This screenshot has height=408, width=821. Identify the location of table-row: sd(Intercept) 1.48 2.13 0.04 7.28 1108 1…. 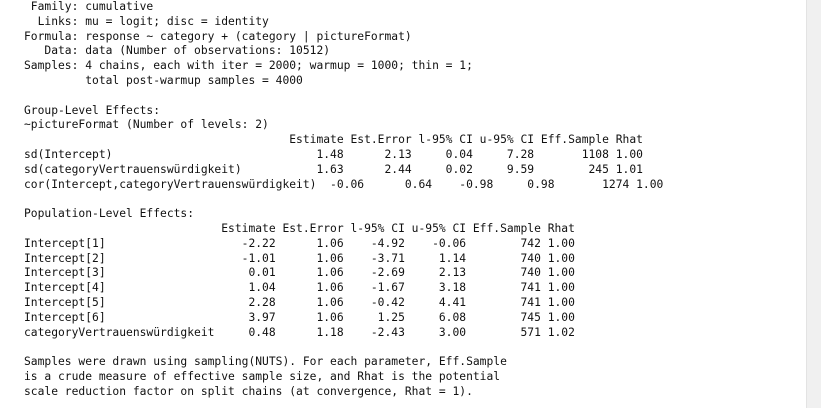
(333, 154).